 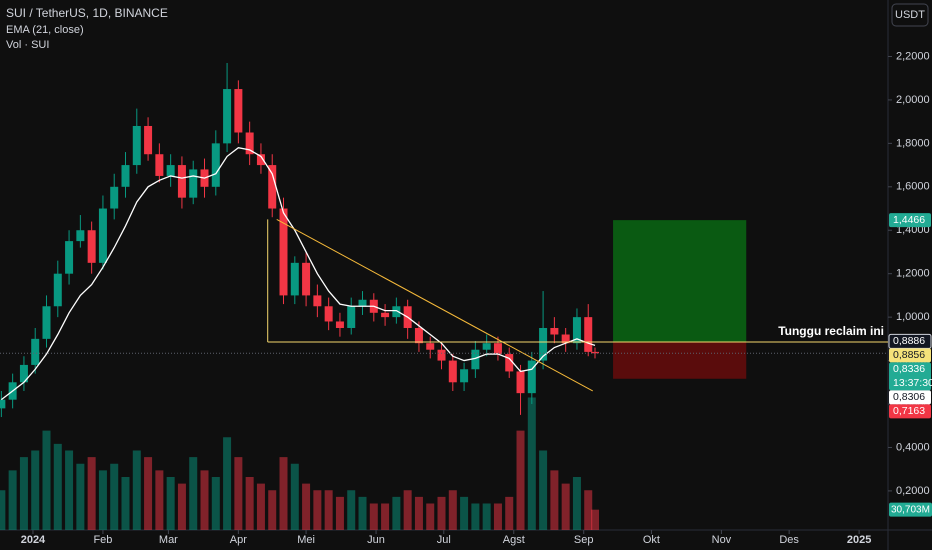 I want to click on volume-badge-label: 30,703M, so click(x=910, y=509).